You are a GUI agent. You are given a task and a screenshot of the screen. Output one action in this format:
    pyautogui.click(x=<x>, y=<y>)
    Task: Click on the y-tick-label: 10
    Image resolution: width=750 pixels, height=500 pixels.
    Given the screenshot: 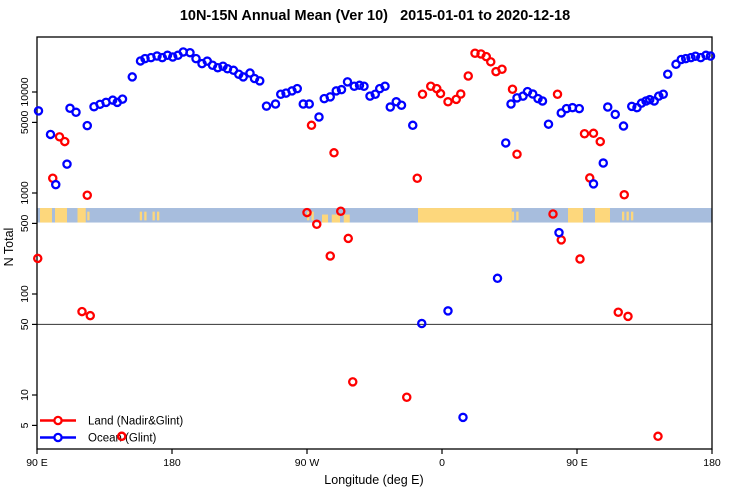 What is the action you would take?
    pyautogui.click(x=25, y=395)
    